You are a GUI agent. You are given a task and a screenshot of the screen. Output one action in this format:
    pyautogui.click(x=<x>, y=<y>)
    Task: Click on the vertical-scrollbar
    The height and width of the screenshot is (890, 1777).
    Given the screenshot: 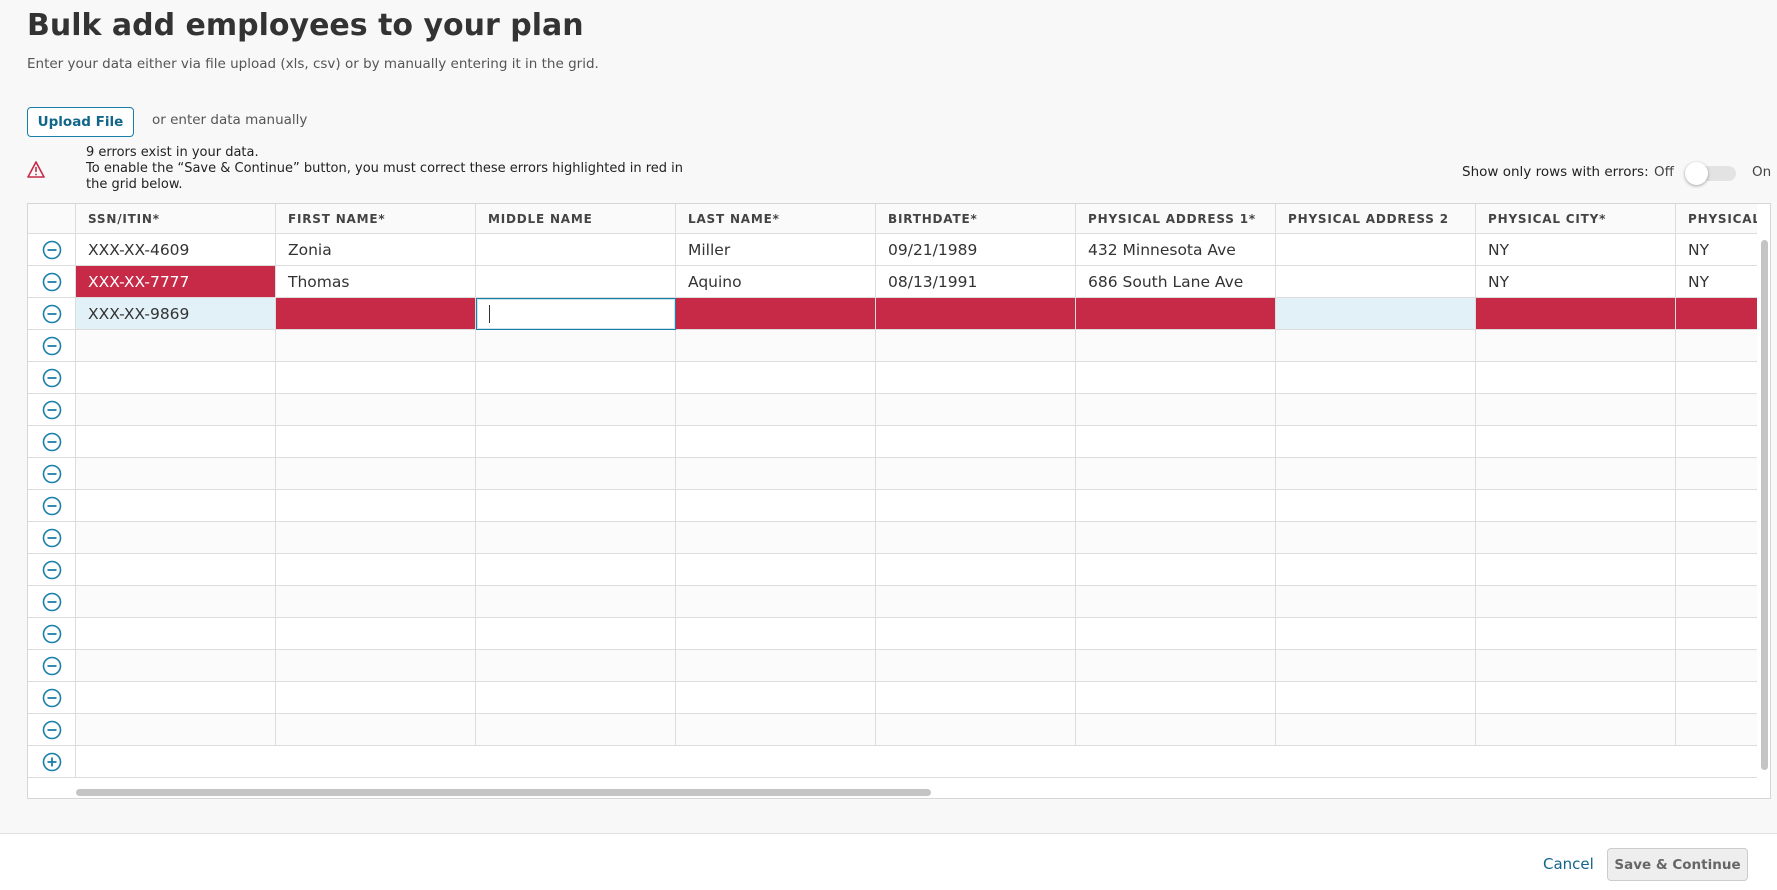 What is the action you would take?
    pyautogui.click(x=1764, y=505)
    